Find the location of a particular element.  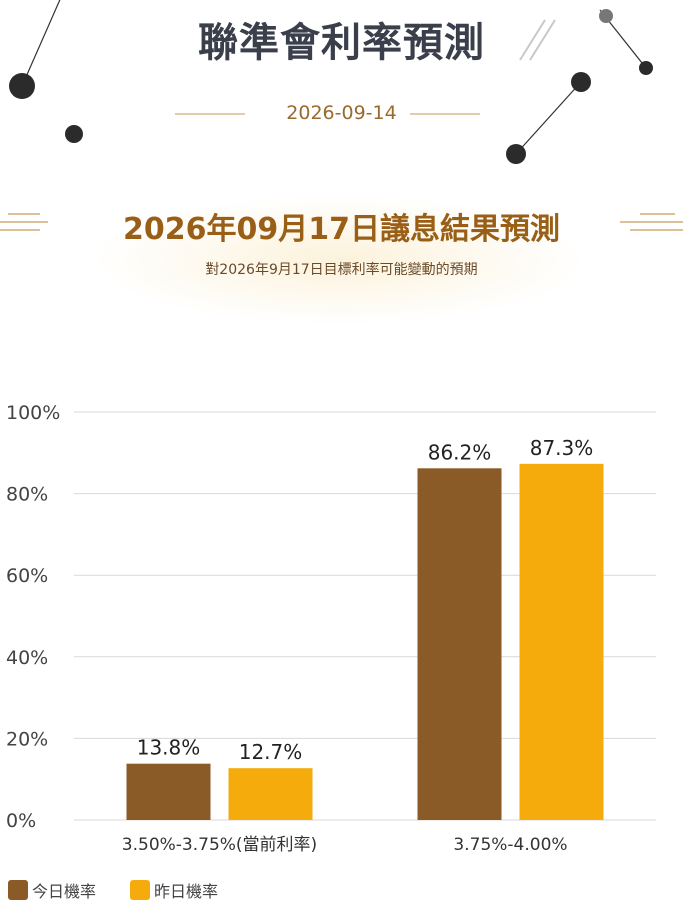

forecast-caption: 對2026年9月17日目標利率可能變動的預期 is located at coordinates (341, 270).